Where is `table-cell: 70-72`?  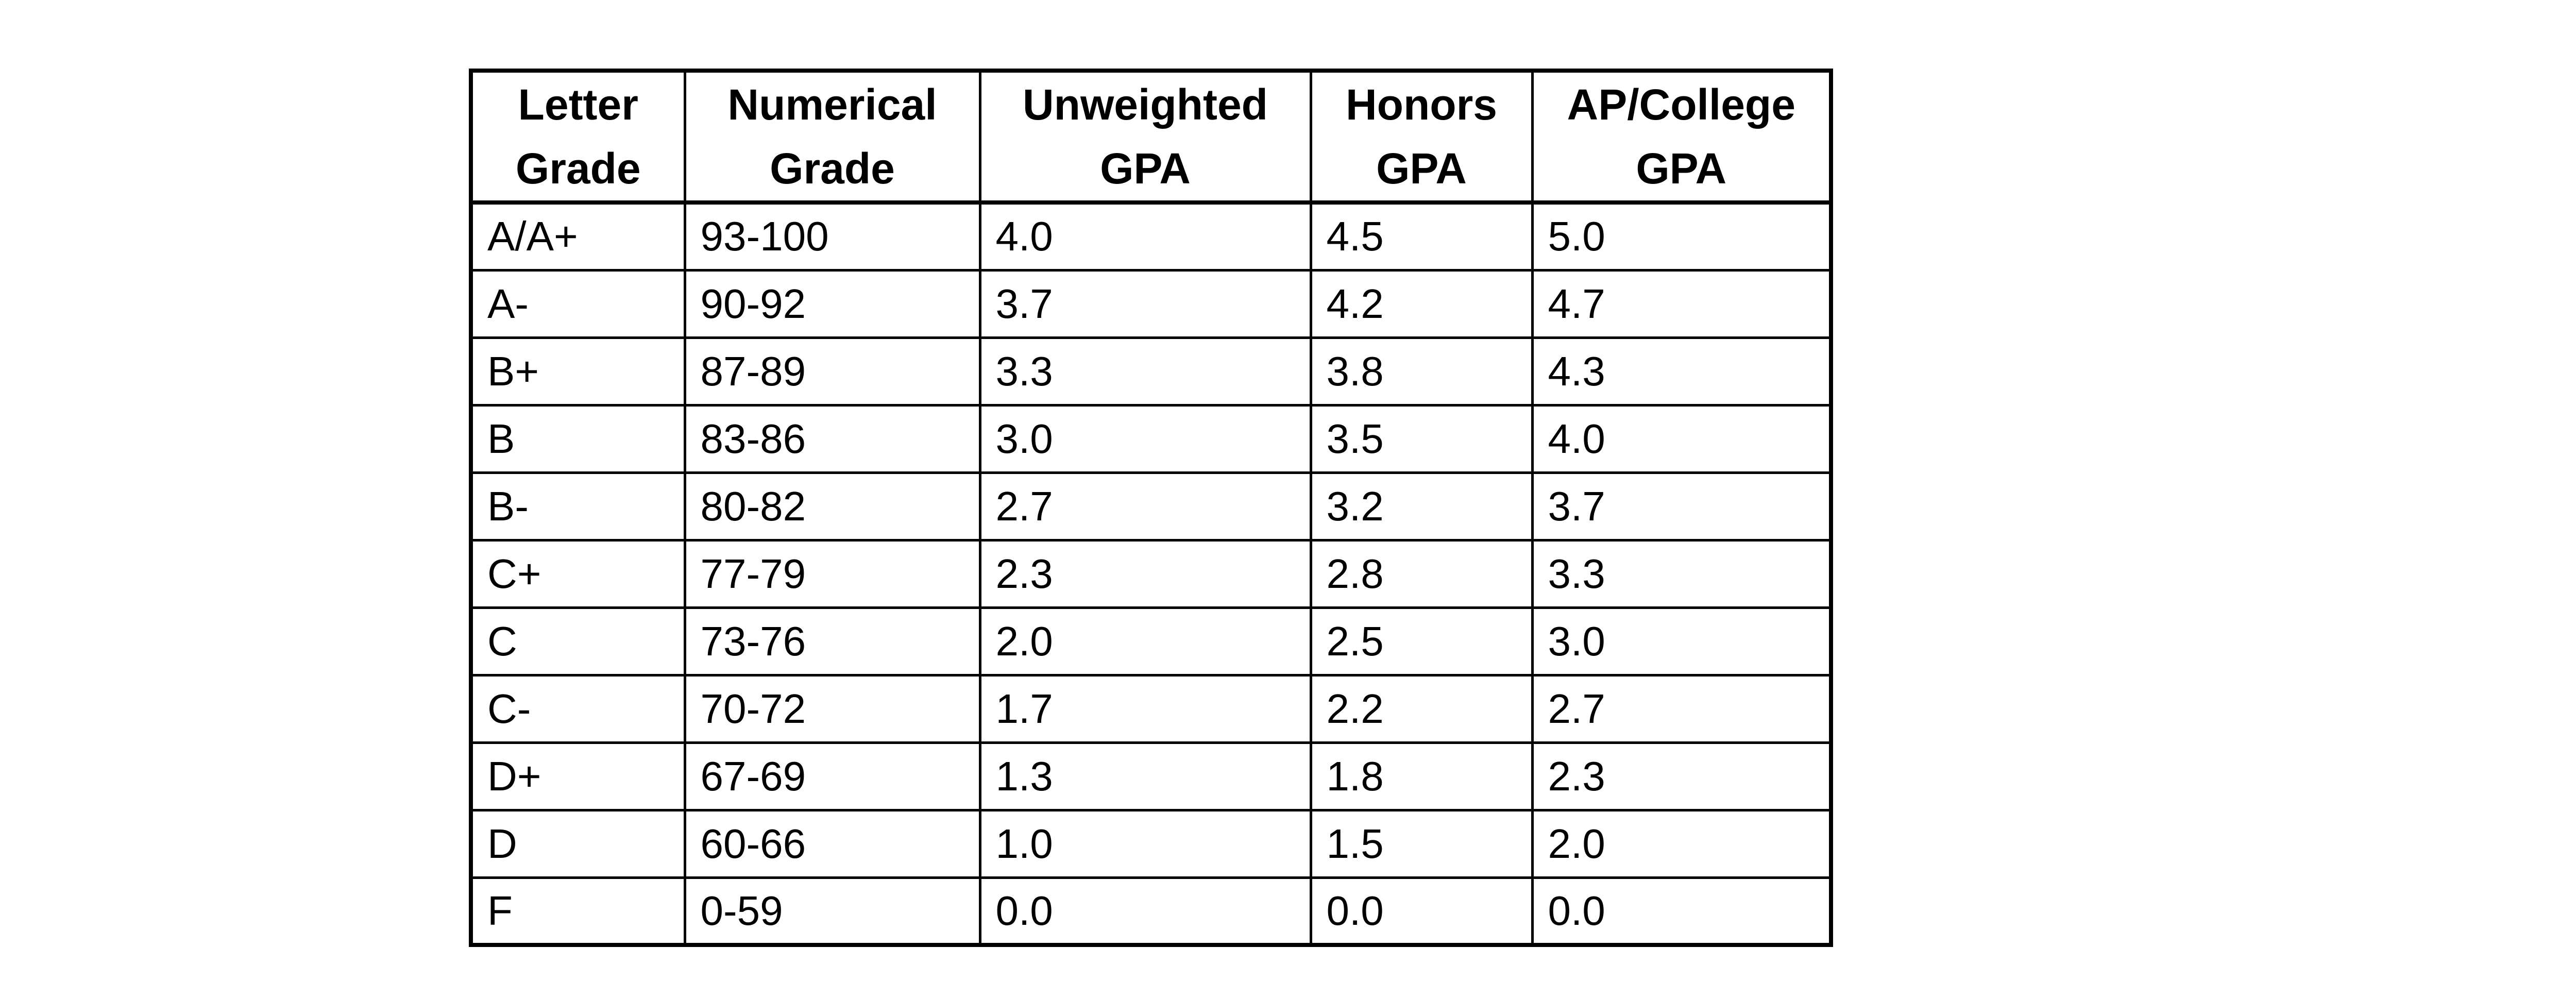
table-cell: 70-72 is located at coordinates (832, 708).